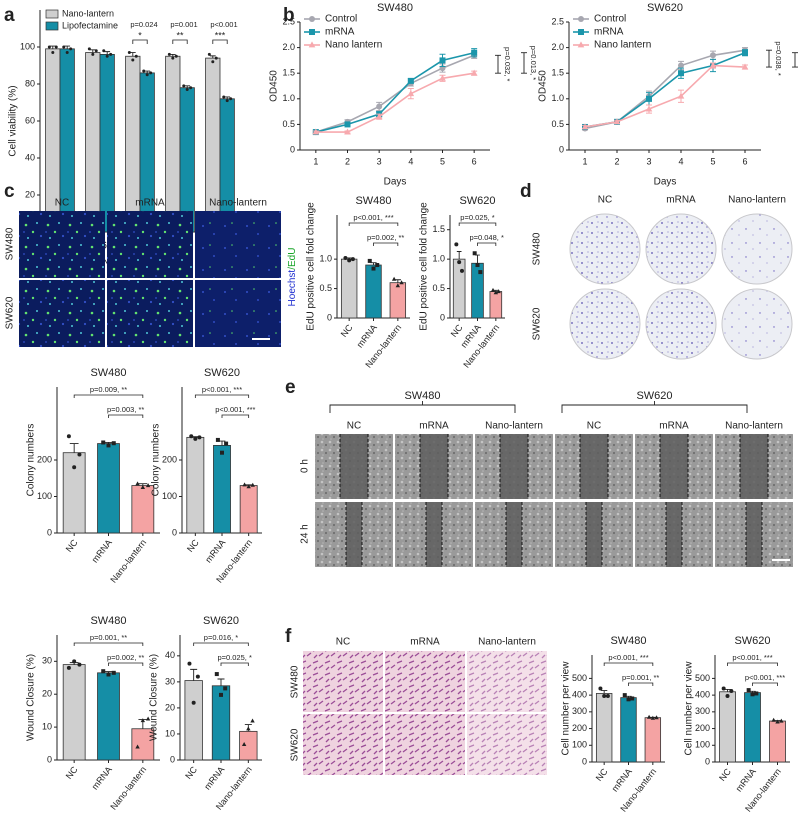 The height and width of the screenshot is (815, 798). Describe the element at coordinates (395, 92) in the screenshot. I see `series-line` at that location.